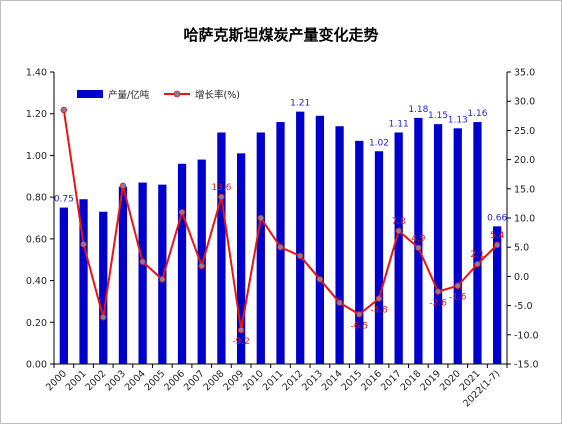 The width and height of the screenshot is (562, 424). Describe the element at coordinates (332, 380) in the screenshot. I see `x-axis-tick-label: 2014` at that location.